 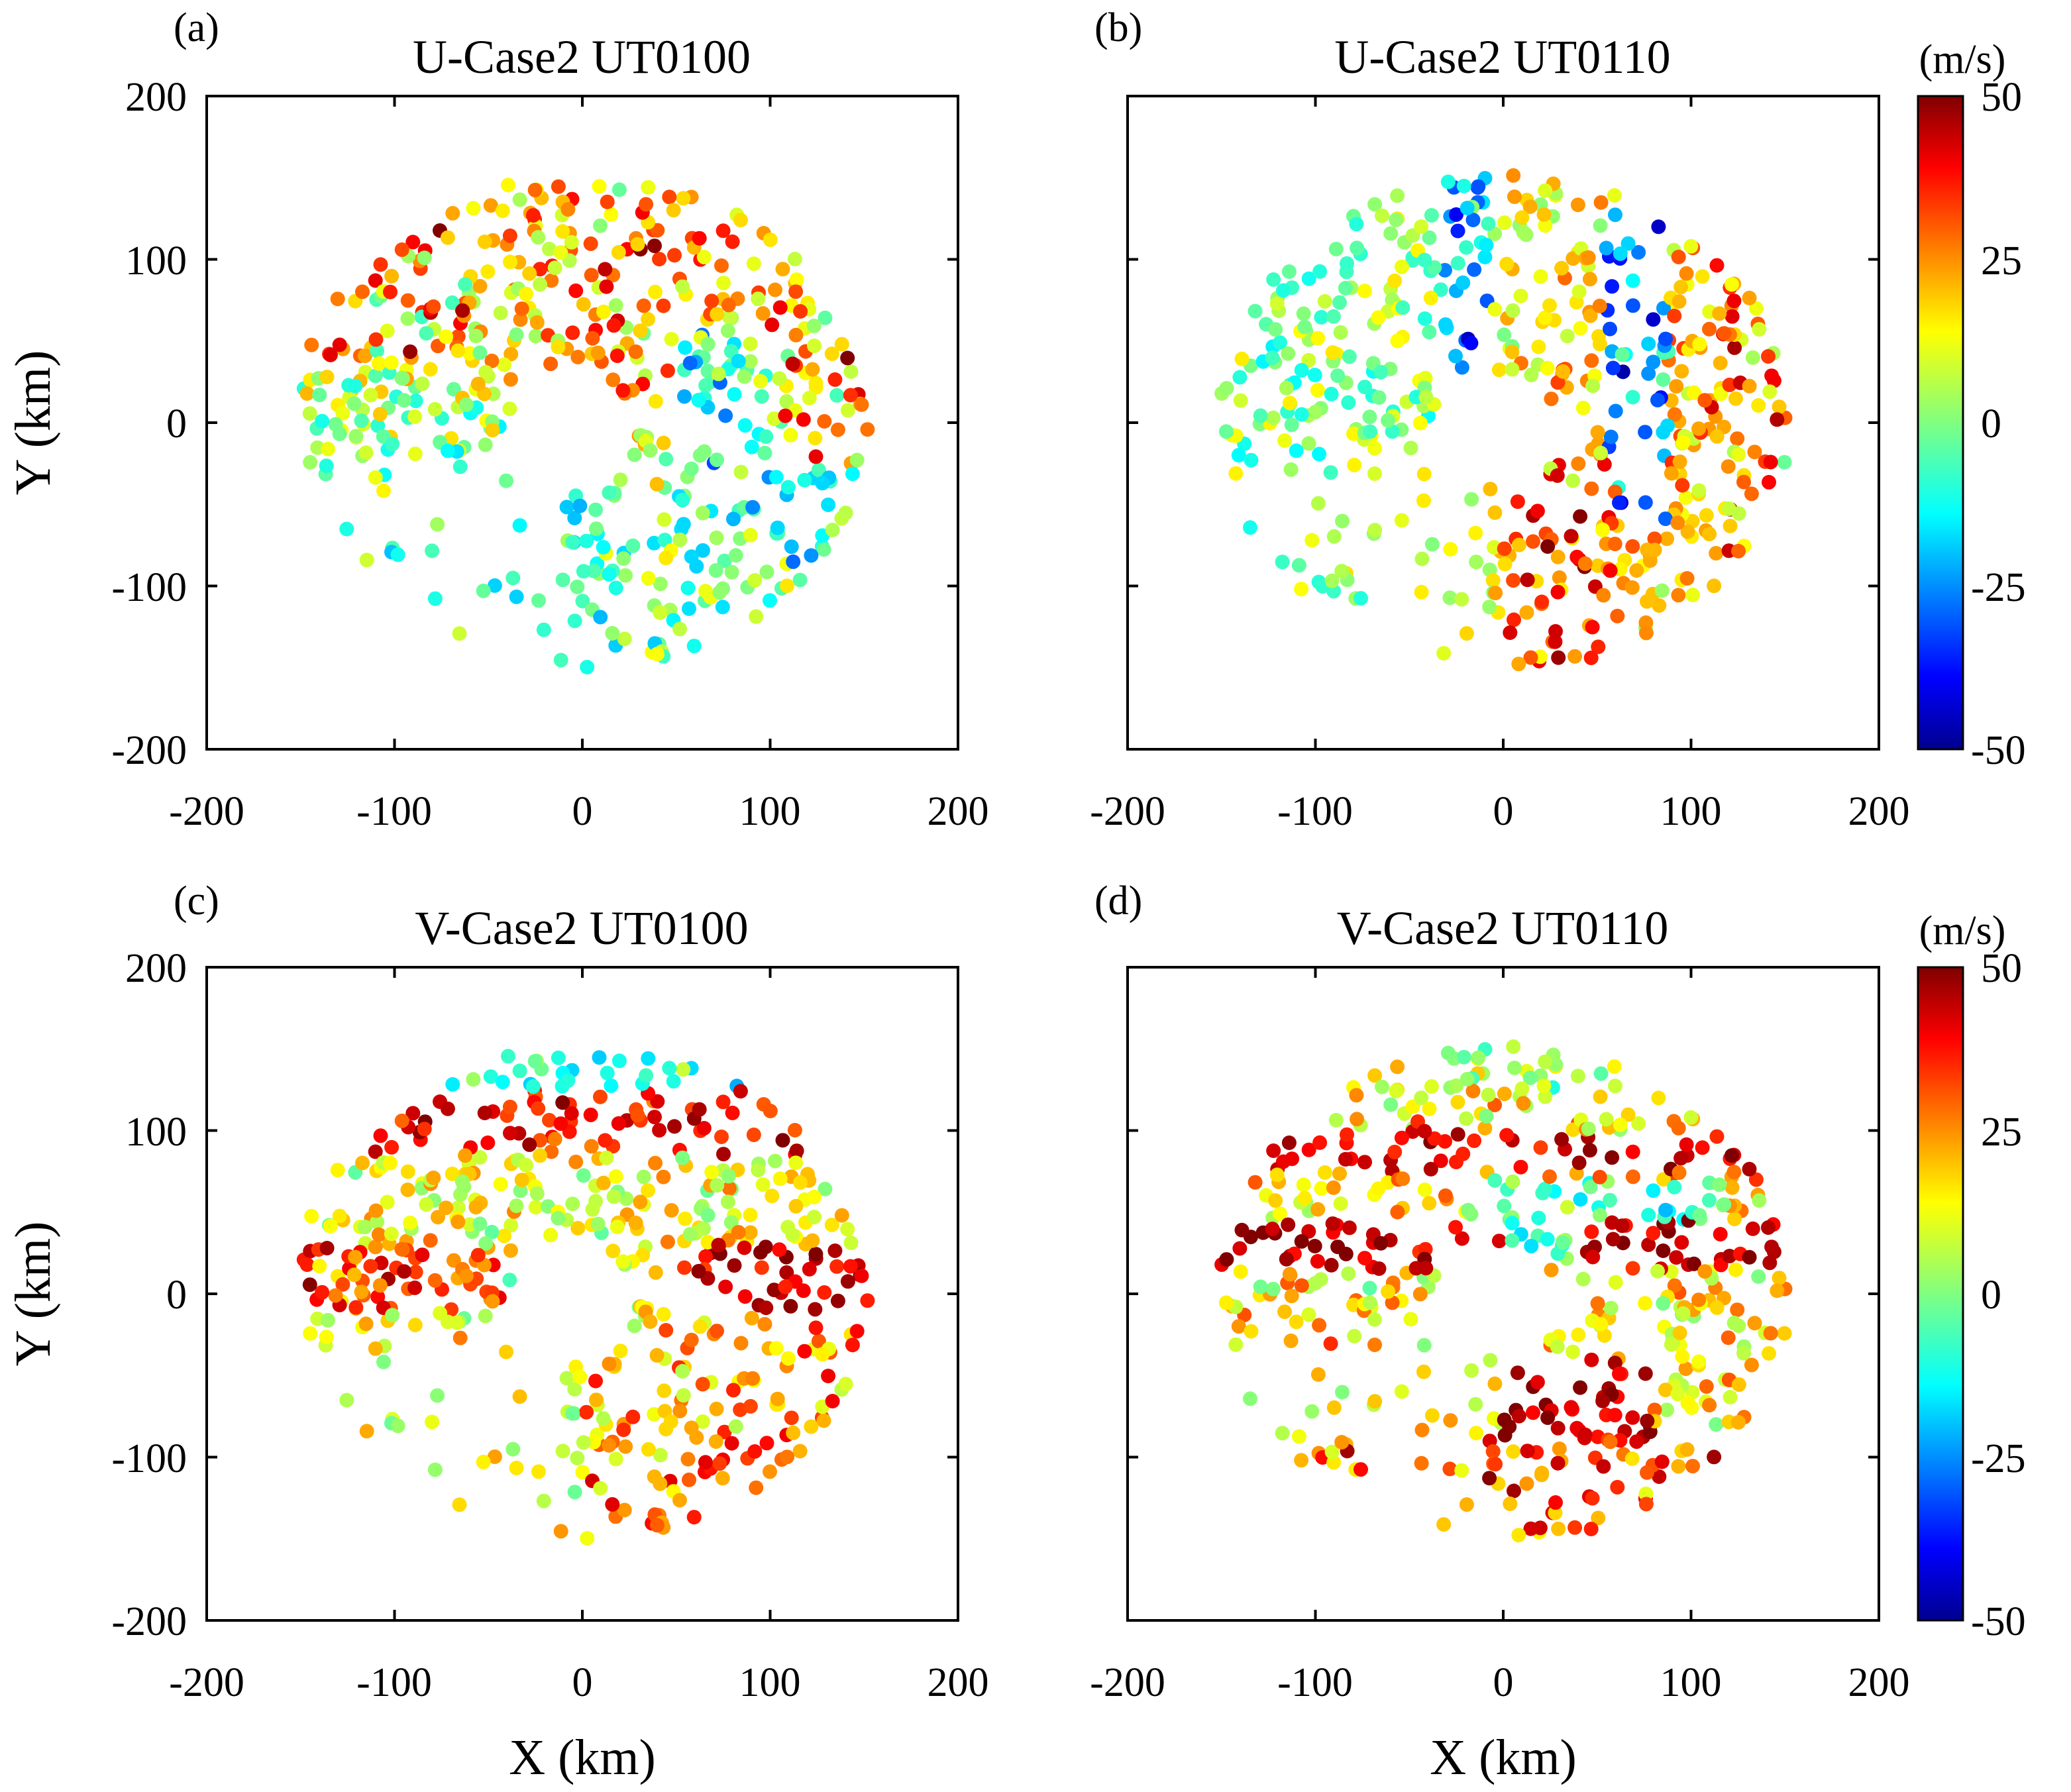 I want to click on panel-a-ytick-100: 100, so click(x=156, y=261).